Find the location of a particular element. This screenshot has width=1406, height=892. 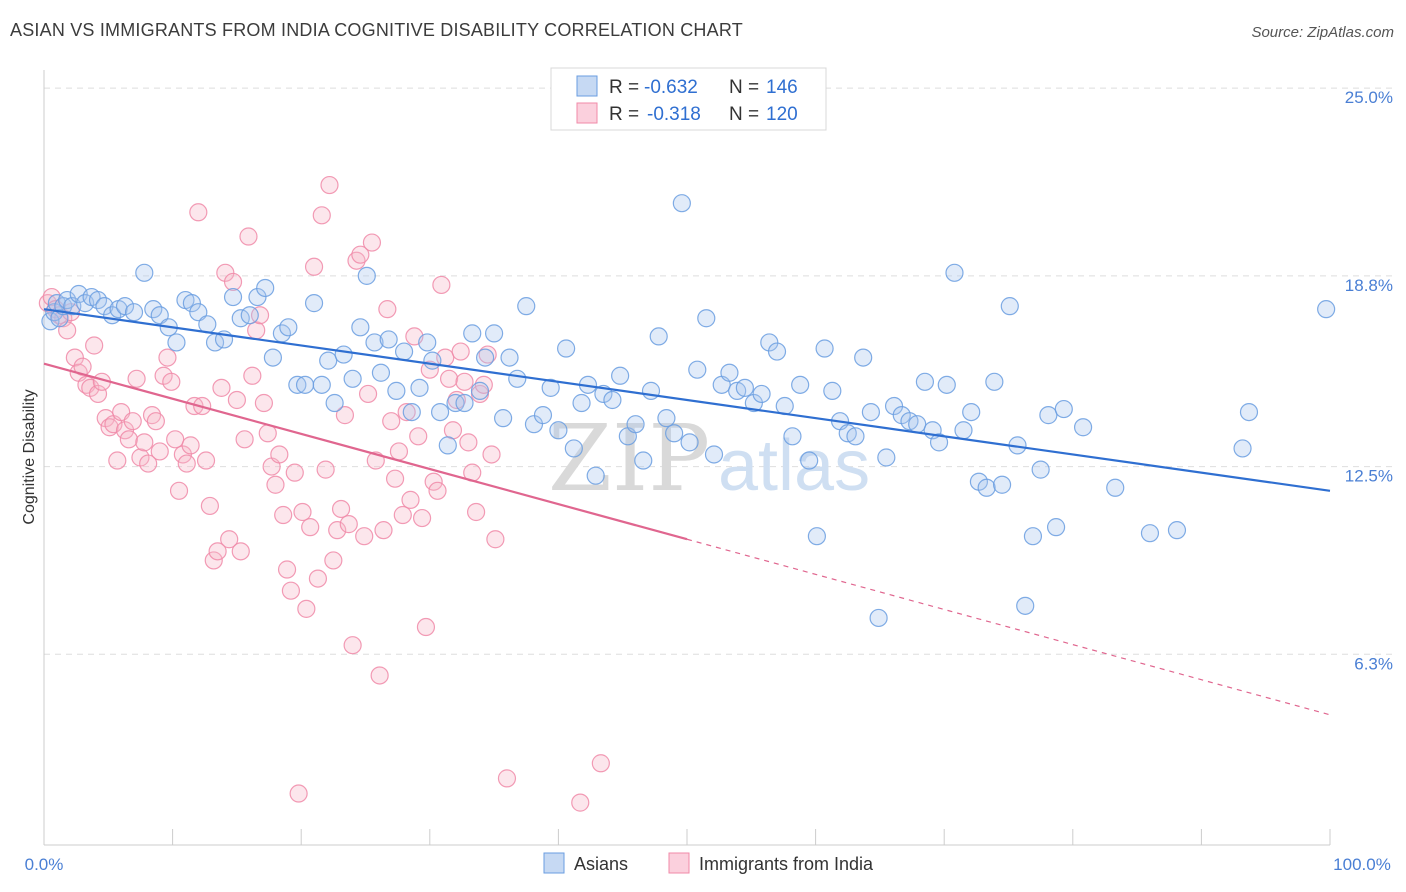

legend-n-value-asian: 146 is located at coordinates (782, 87).